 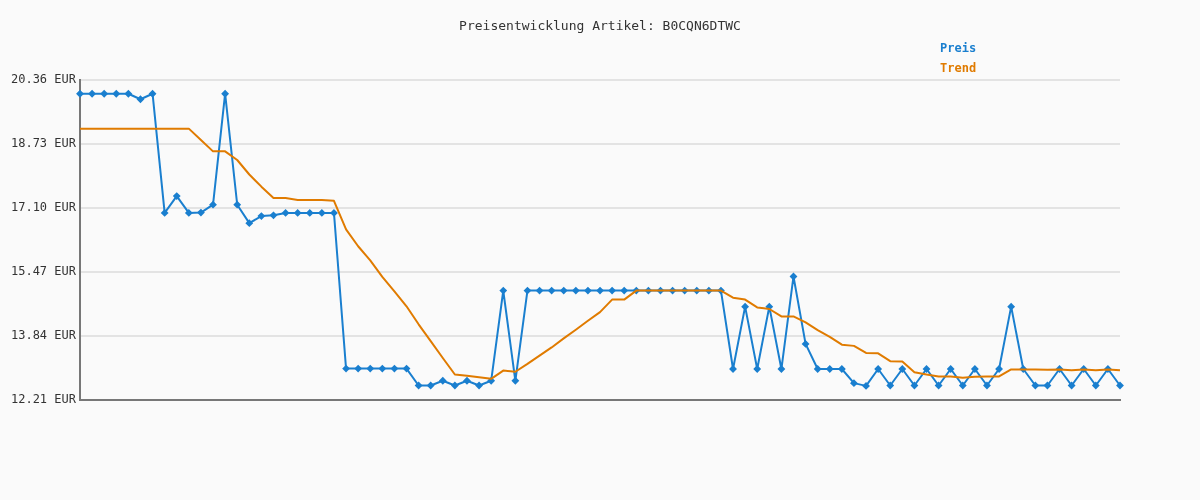 What do you see at coordinates (600, 25) in the screenshot?
I see `chart-title: Preisentwicklung Artikel: B0CQN6DTWC` at bounding box center [600, 25].